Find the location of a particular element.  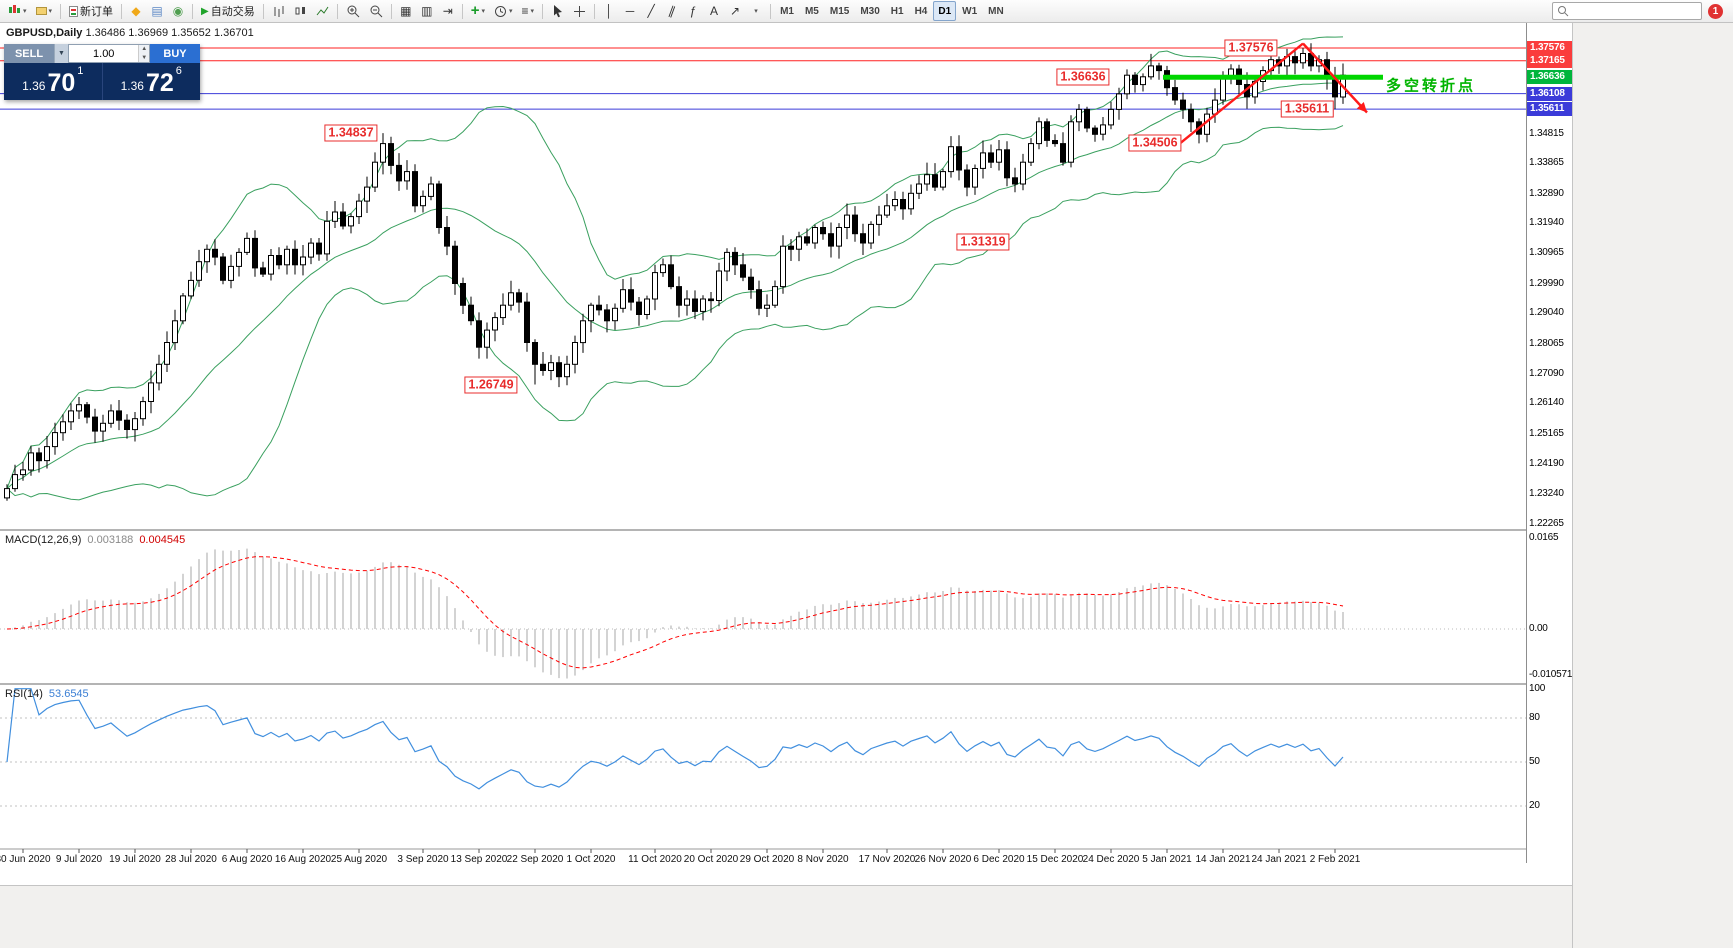

text-button: A is located at coordinates (714, 11).